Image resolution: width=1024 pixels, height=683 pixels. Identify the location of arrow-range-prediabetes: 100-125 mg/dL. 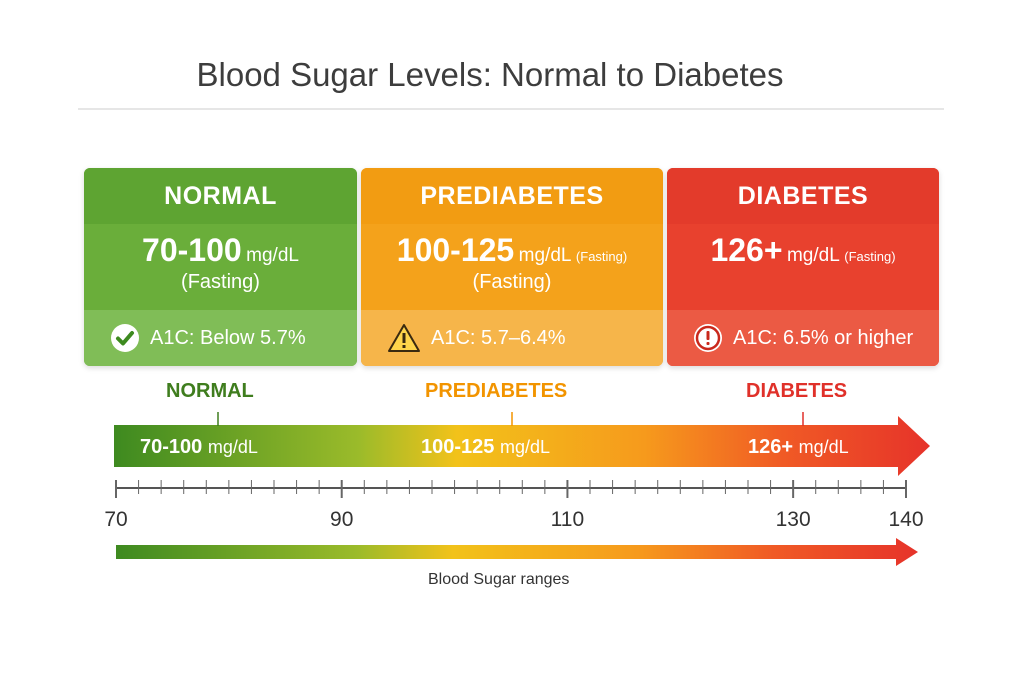
(485, 447).